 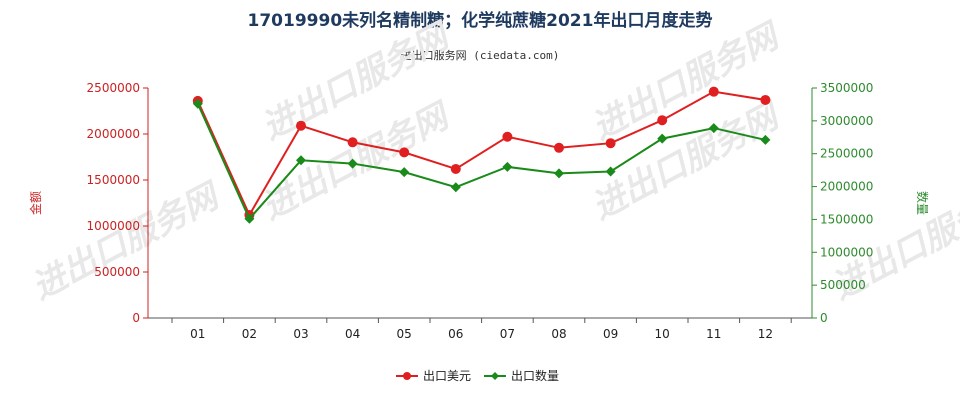 I want to click on right-tick-label: 2500000, so click(x=846, y=154).